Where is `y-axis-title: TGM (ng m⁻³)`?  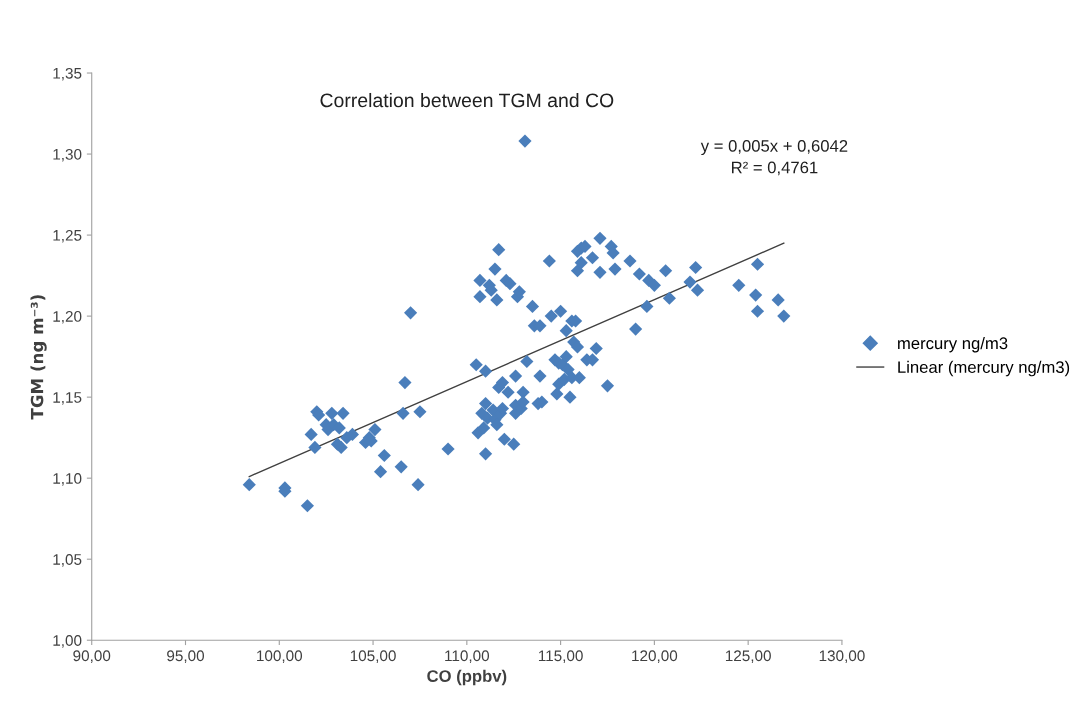 y-axis-title: TGM (ng m⁻³) is located at coordinates (38, 357).